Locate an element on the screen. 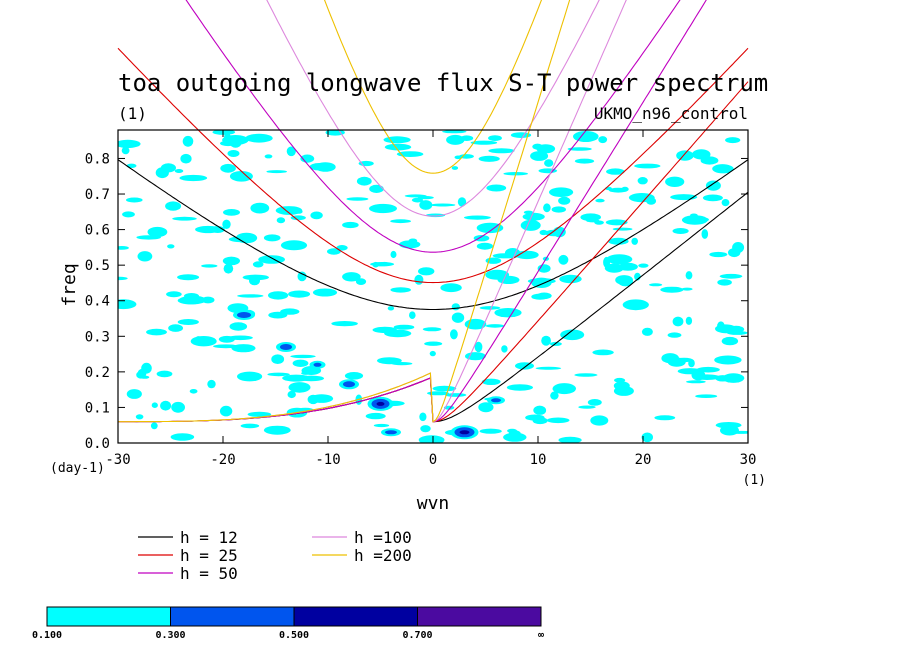 This screenshot has width=904, height=654. chart-subtitle-right: UKMO_n96_control is located at coordinates (671, 113).